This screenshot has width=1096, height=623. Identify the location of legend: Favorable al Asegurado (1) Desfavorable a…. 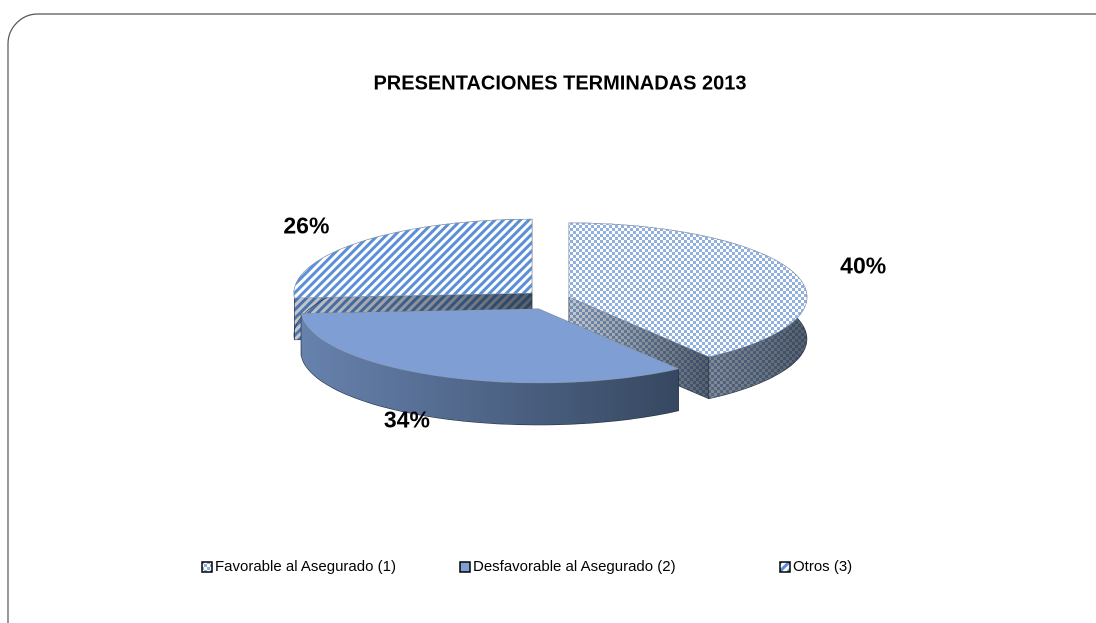
(526, 566).